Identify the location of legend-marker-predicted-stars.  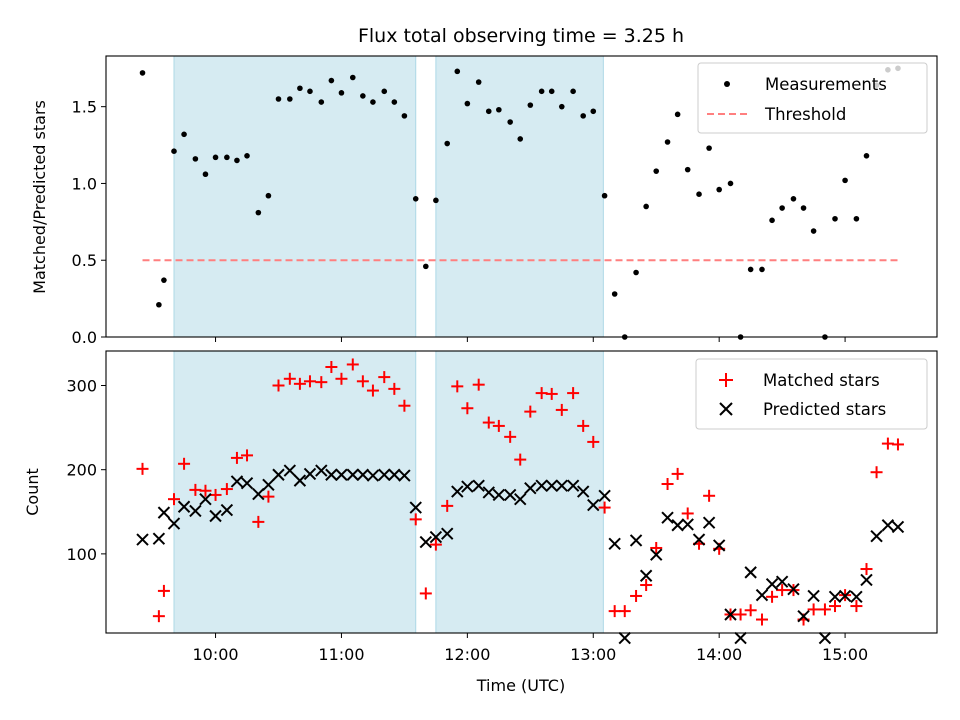
(726, 409).